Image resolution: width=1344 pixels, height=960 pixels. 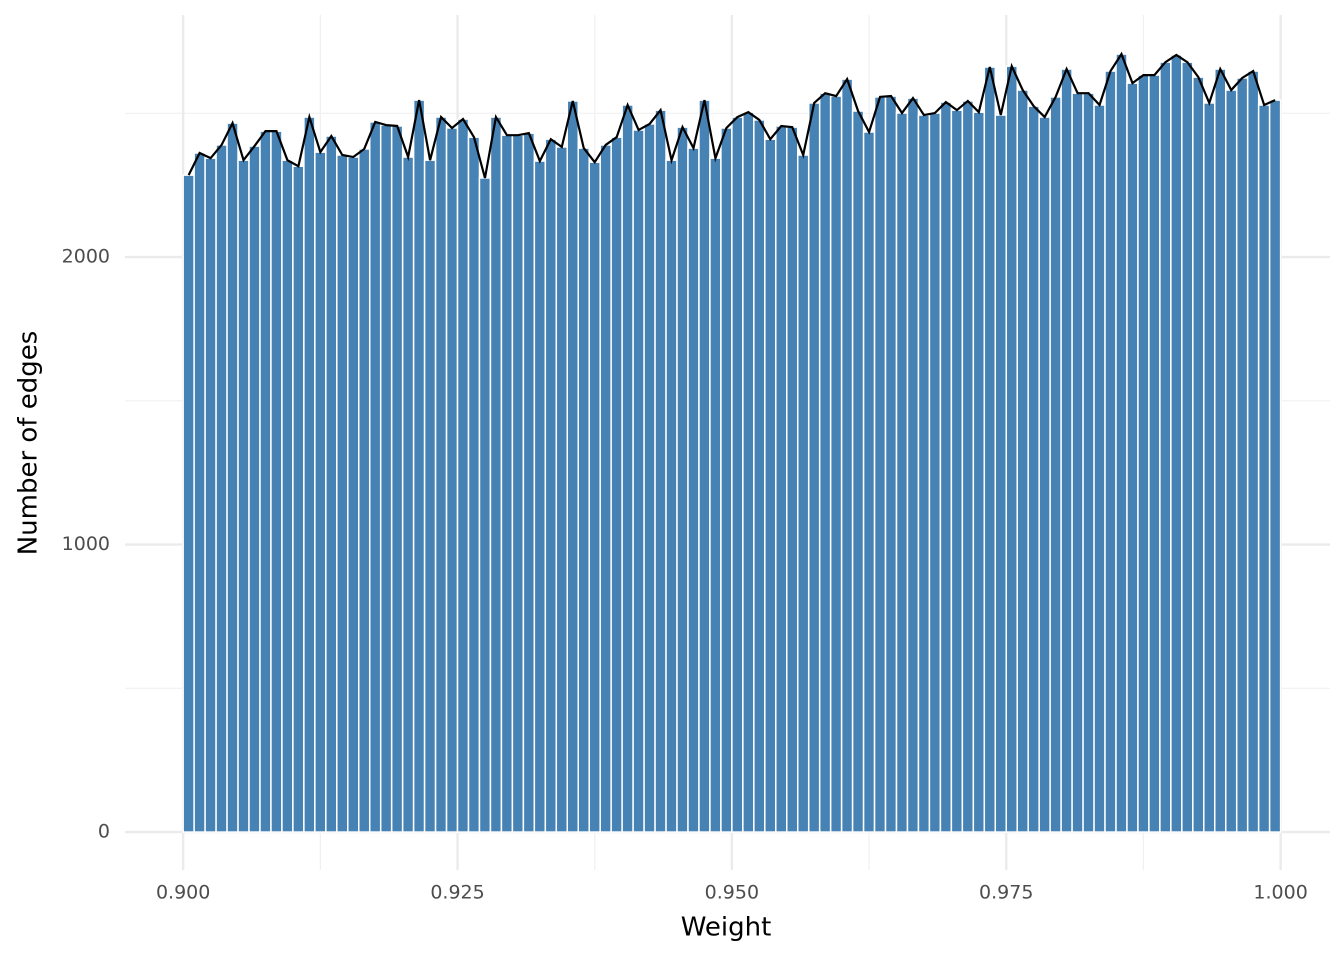 I want to click on y-tick-label: 1000, so click(x=86, y=544).